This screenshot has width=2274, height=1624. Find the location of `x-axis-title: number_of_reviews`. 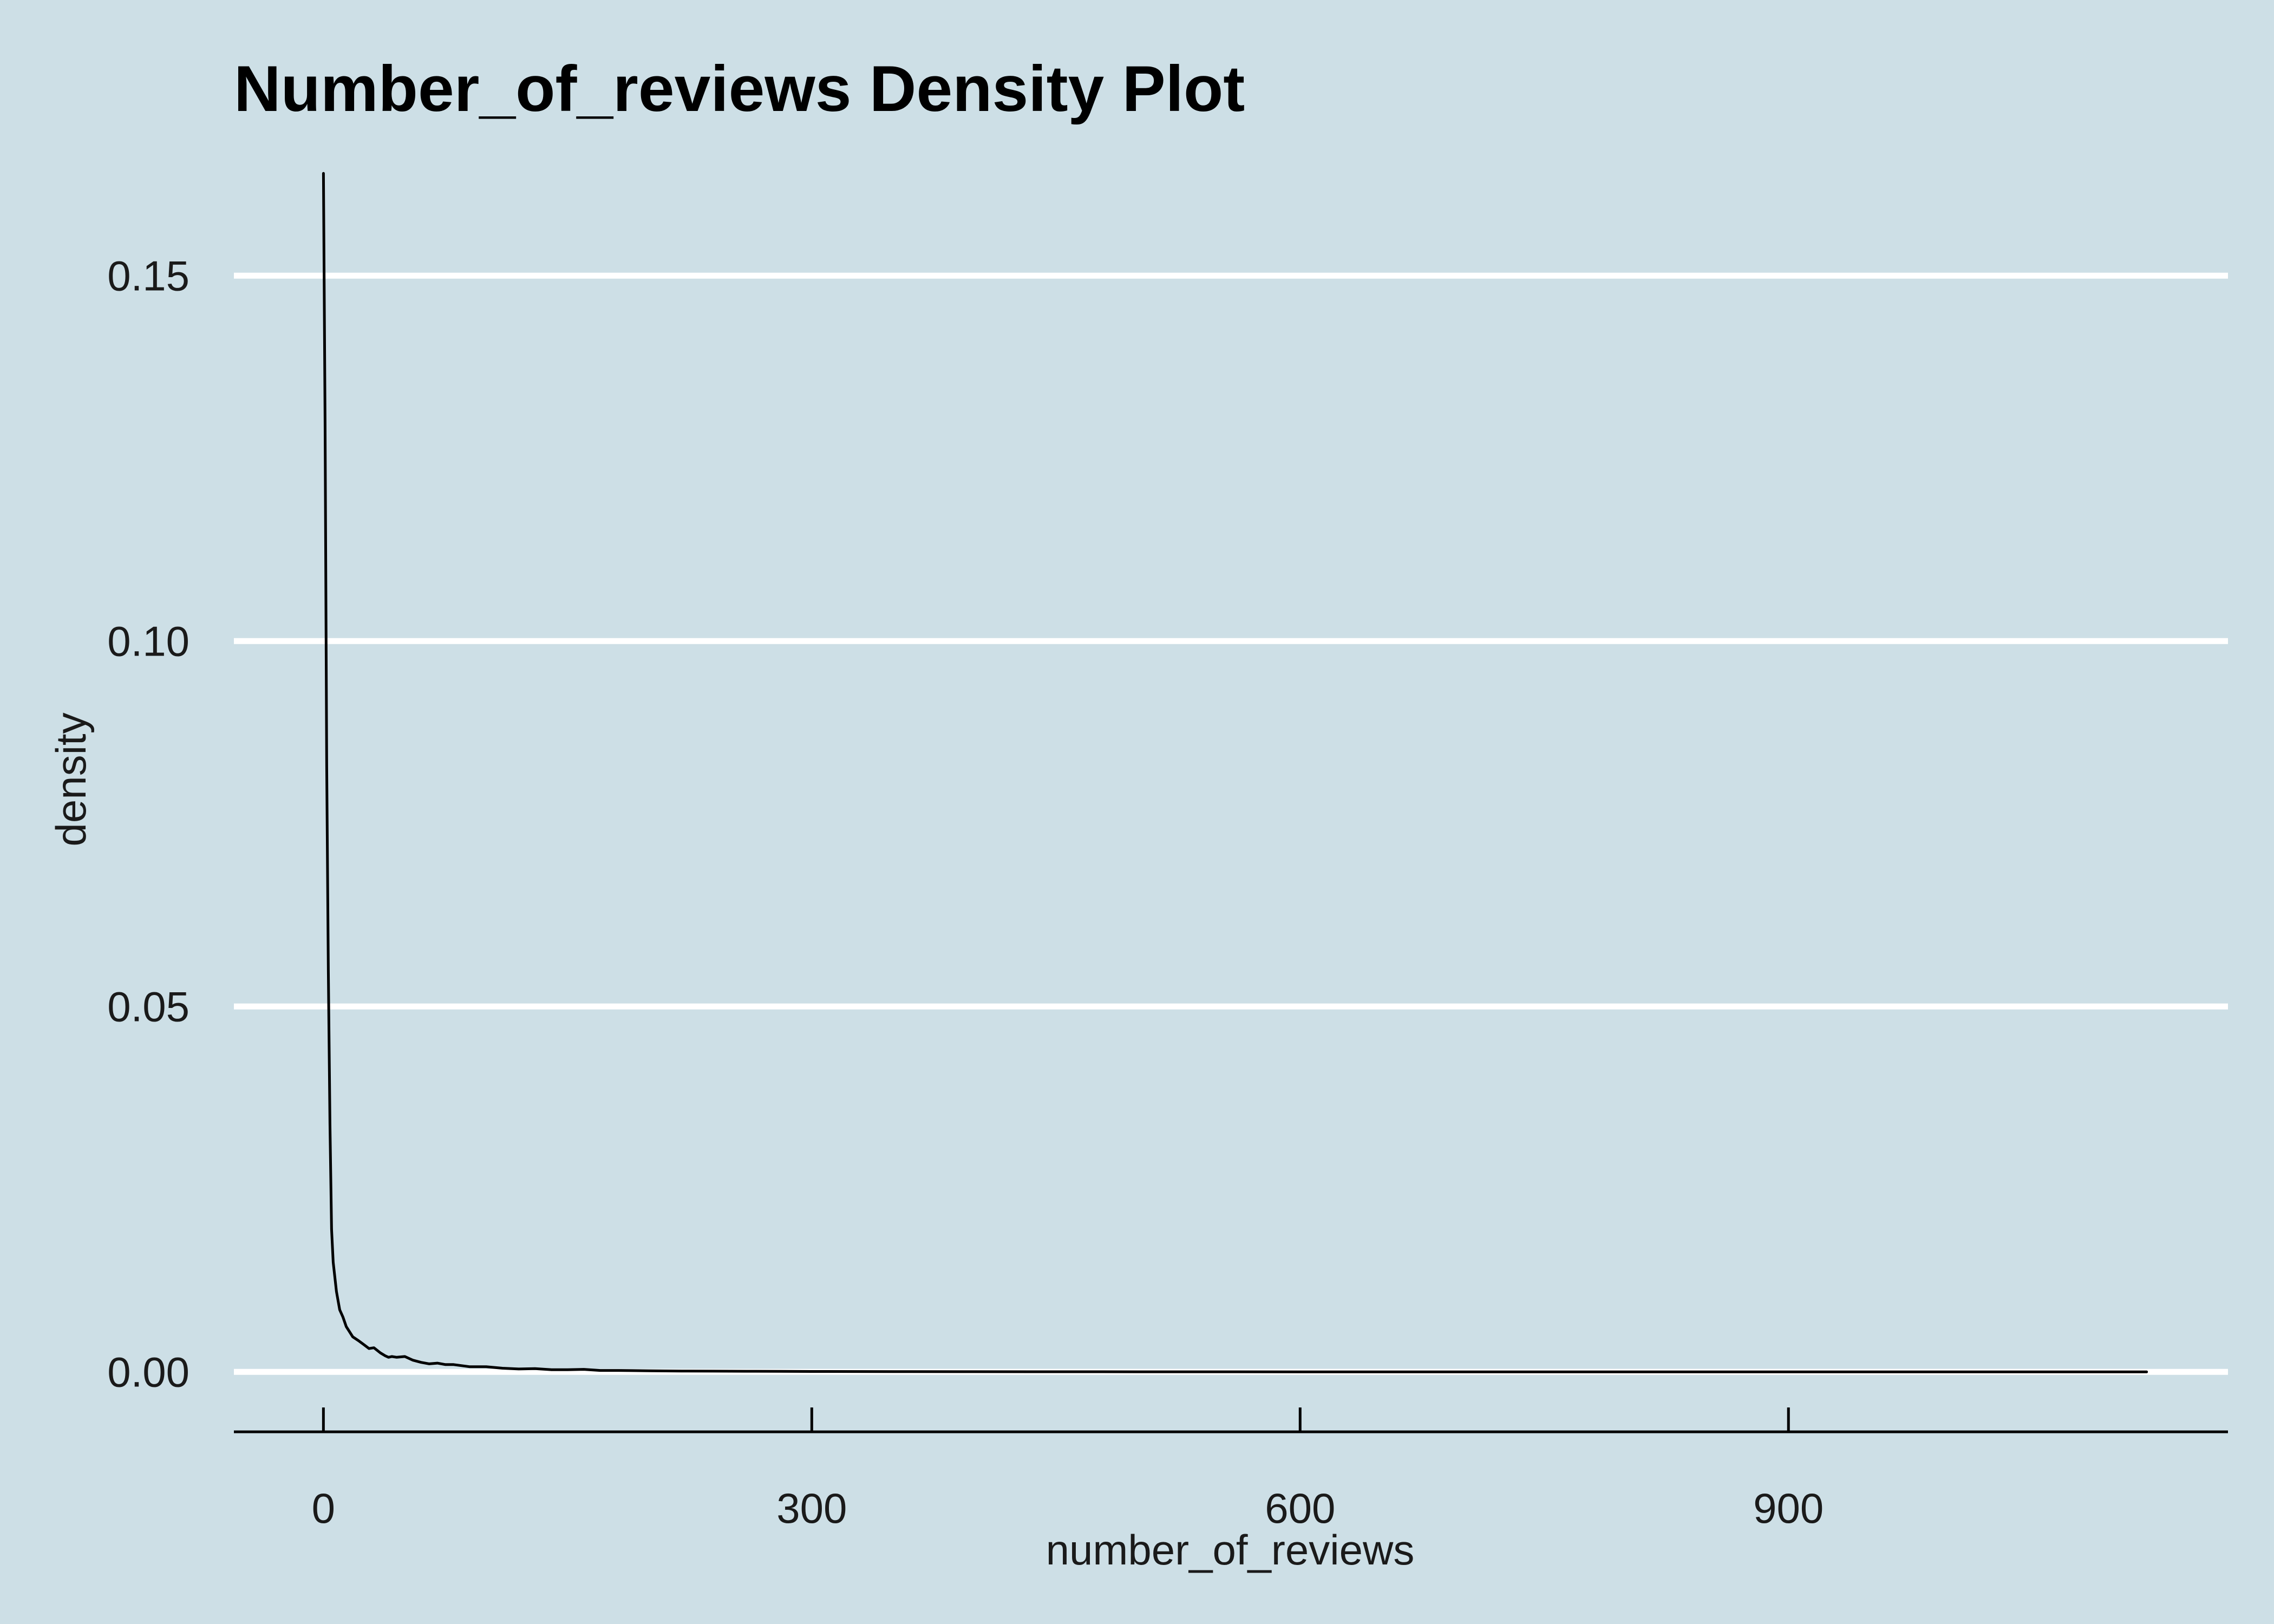

x-axis-title: number_of_reviews is located at coordinates (1230, 1550).